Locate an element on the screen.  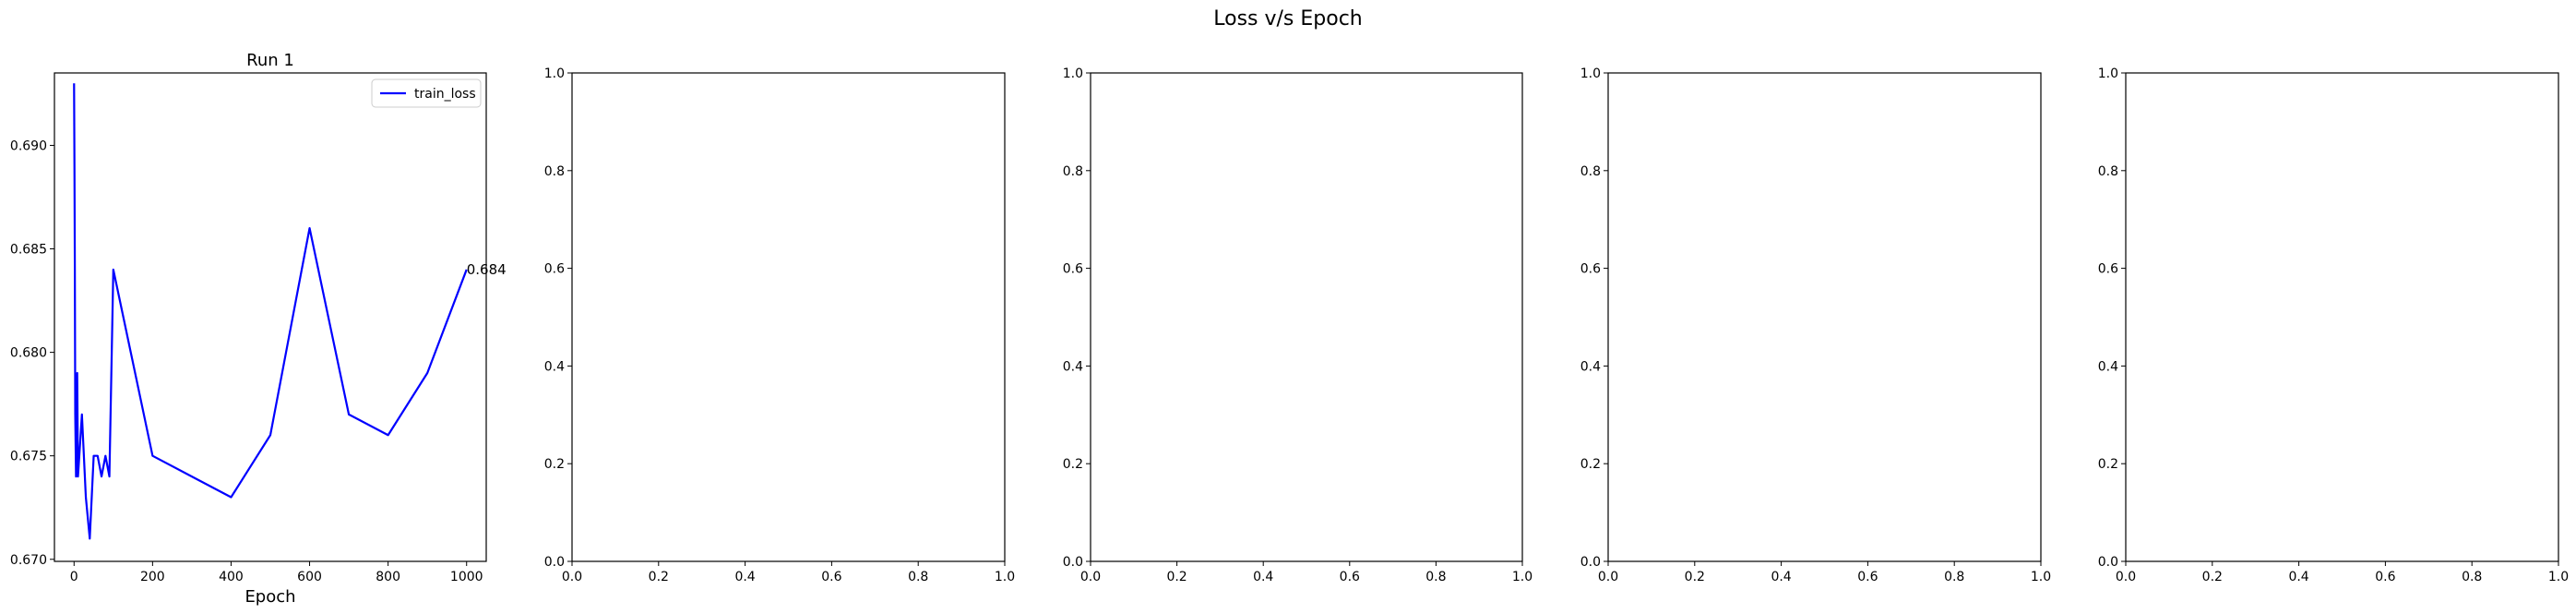
legend-box is located at coordinates (426, 93).